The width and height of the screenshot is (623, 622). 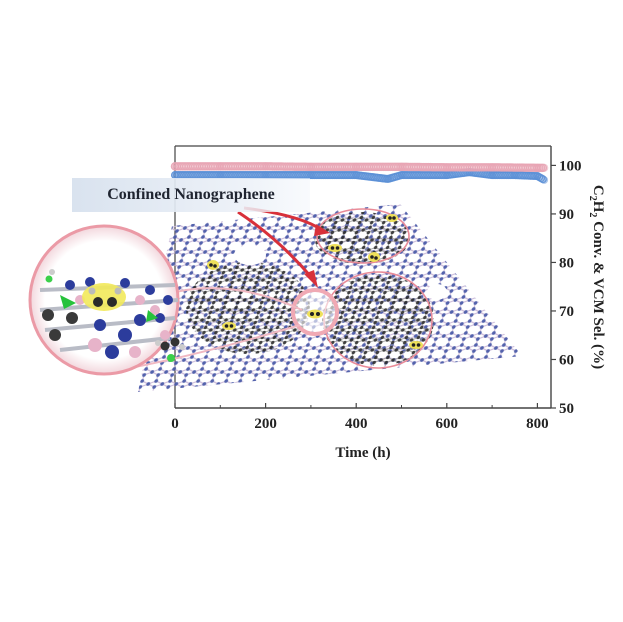 I want to click on conversion-series, so click(x=359, y=176).